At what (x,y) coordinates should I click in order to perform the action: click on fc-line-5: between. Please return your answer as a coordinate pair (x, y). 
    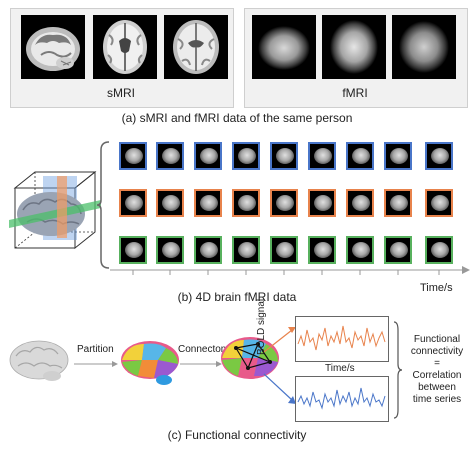
    Looking at the image, I should click on (437, 387).